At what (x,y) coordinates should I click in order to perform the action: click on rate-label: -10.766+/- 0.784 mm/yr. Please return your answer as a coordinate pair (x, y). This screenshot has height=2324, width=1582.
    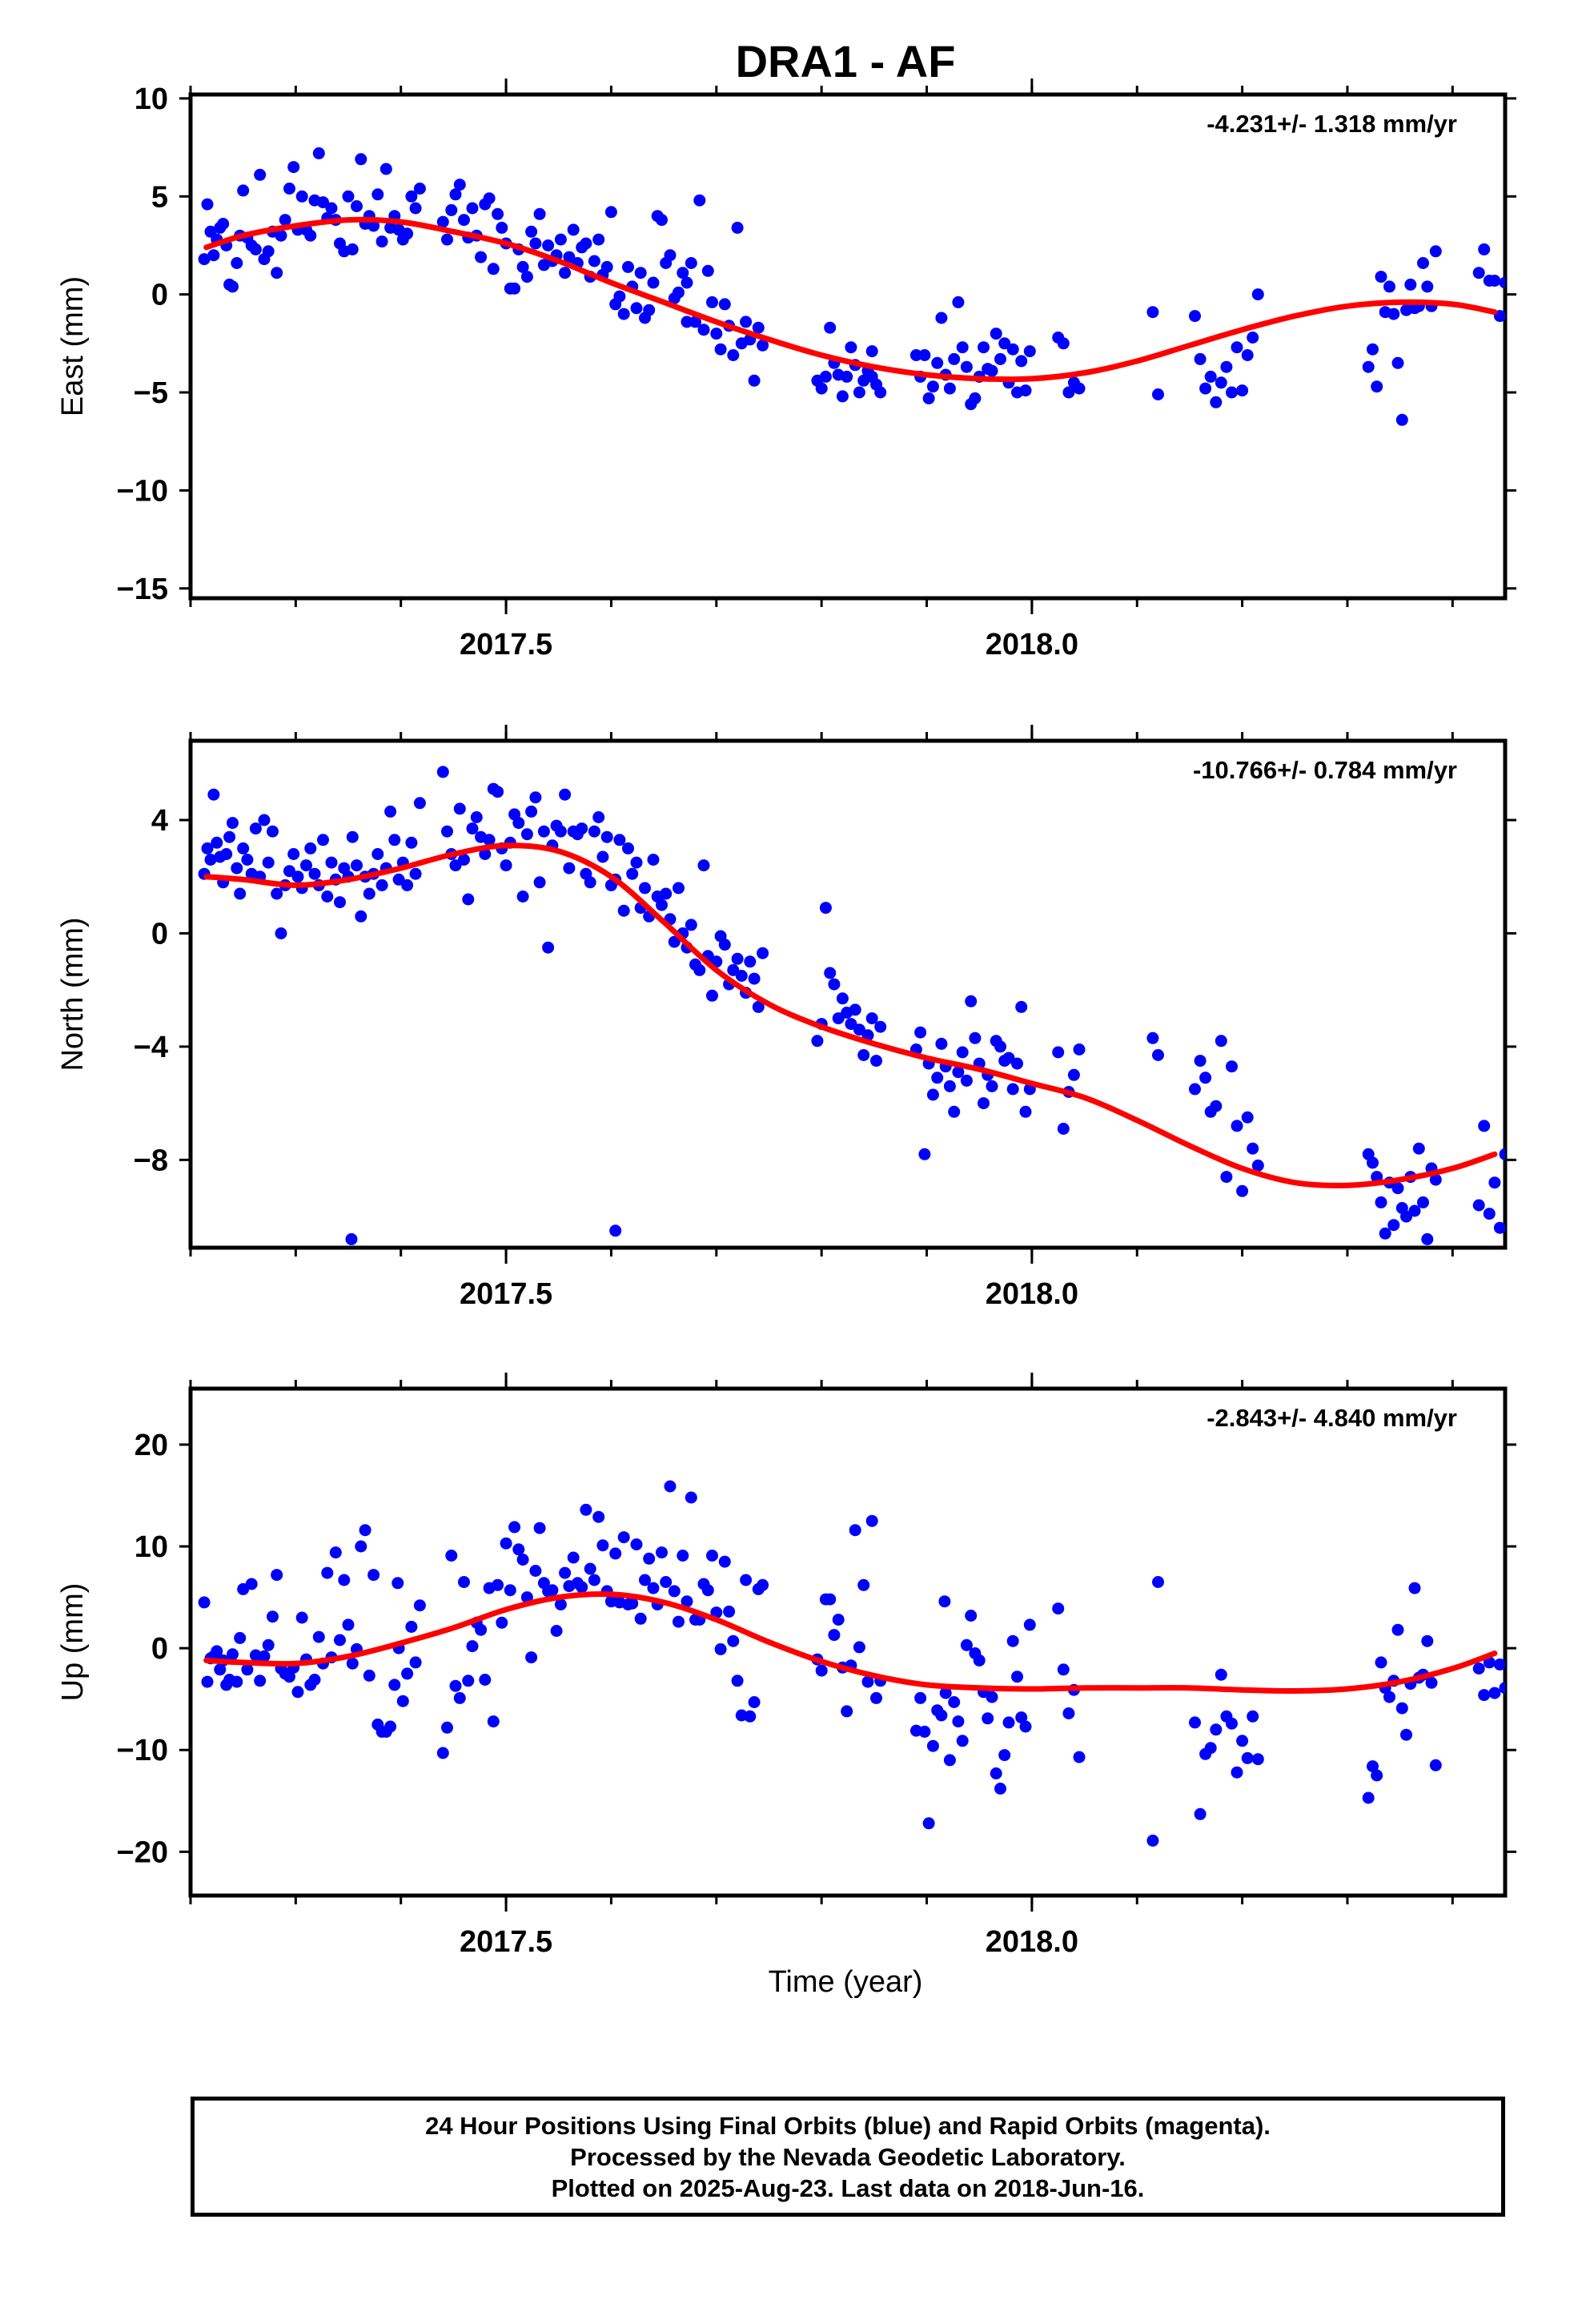
    Looking at the image, I should click on (1325, 770).